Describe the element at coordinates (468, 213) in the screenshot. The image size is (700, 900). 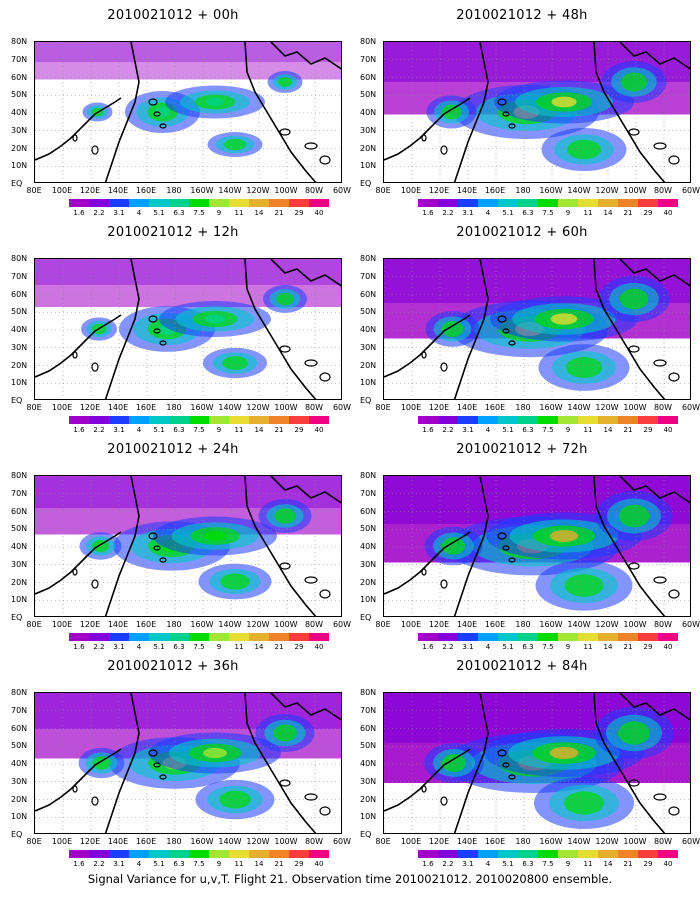
I see `colorbar-label: 3.1` at that location.